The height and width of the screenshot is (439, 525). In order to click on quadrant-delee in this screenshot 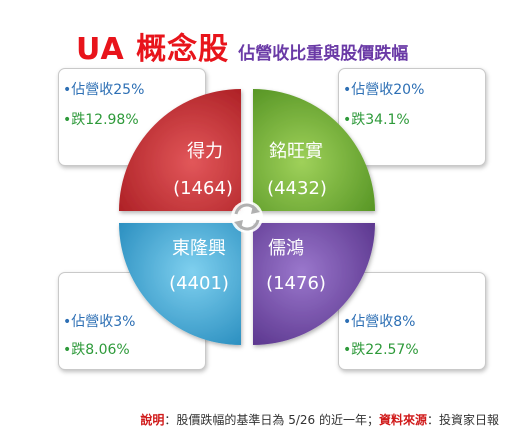, I will do `click(180, 150)`.